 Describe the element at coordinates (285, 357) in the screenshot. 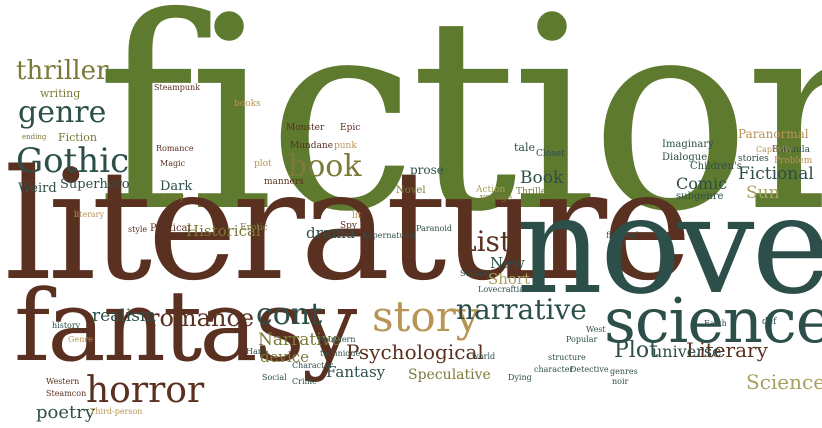

I see `word-device: device` at that location.